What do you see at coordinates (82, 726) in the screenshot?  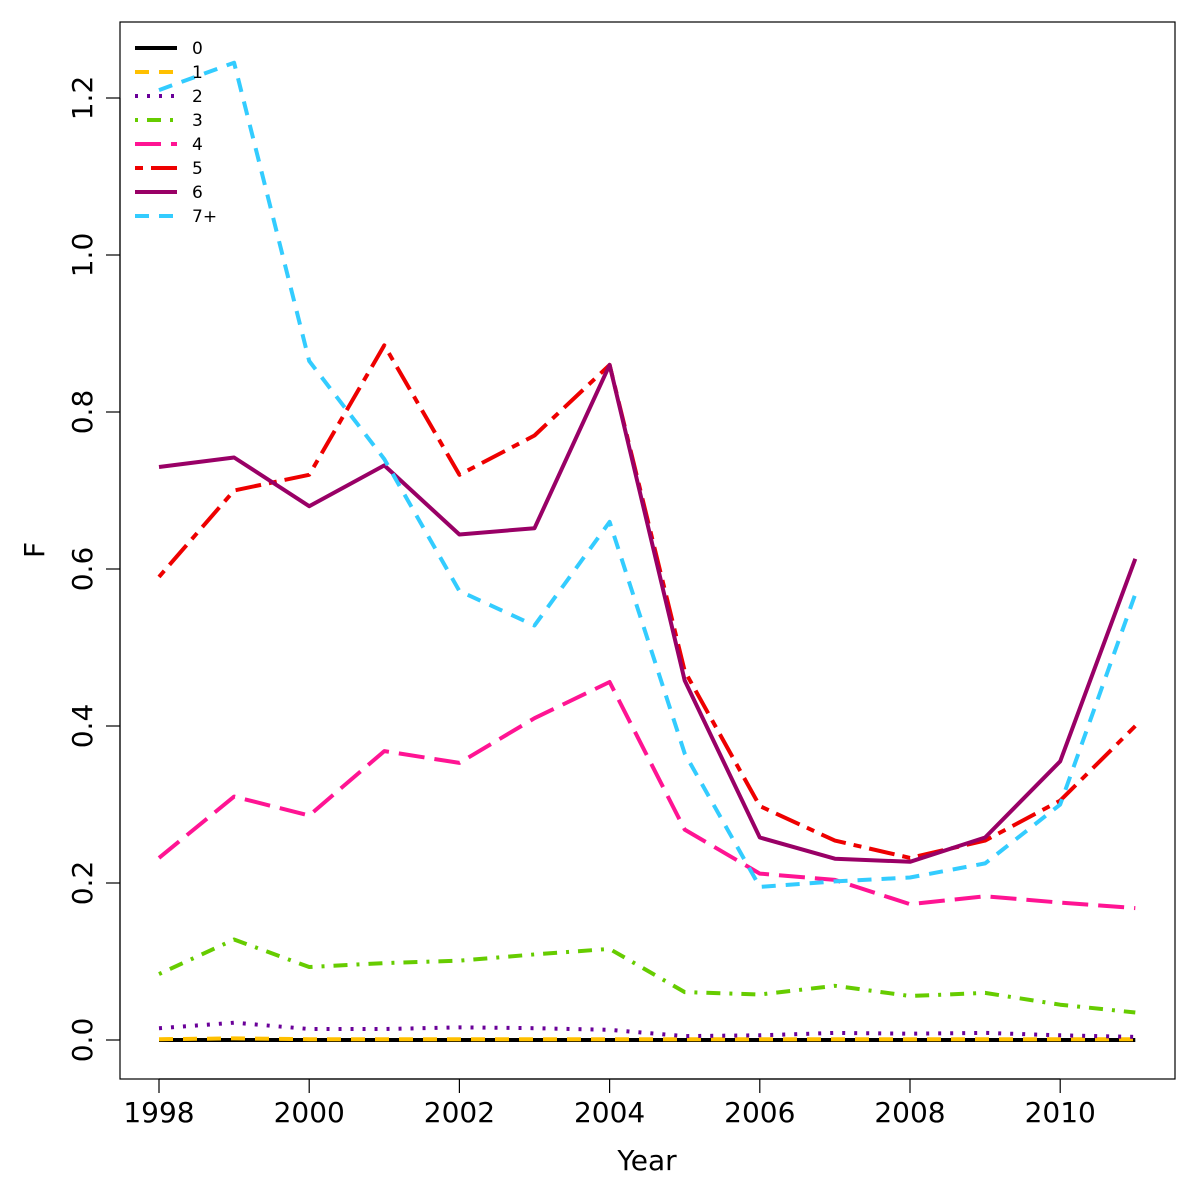 I see `y-tick-label: 0.4` at bounding box center [82, 726].